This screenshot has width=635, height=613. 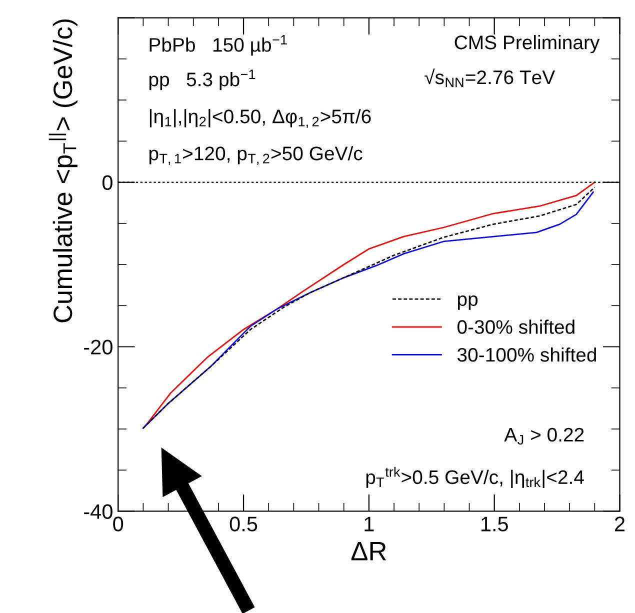 What do you see at coordinates (368, 551) in the screenshot?
I see `x-axis-title: ΔR` at bounding box center [368, 551].